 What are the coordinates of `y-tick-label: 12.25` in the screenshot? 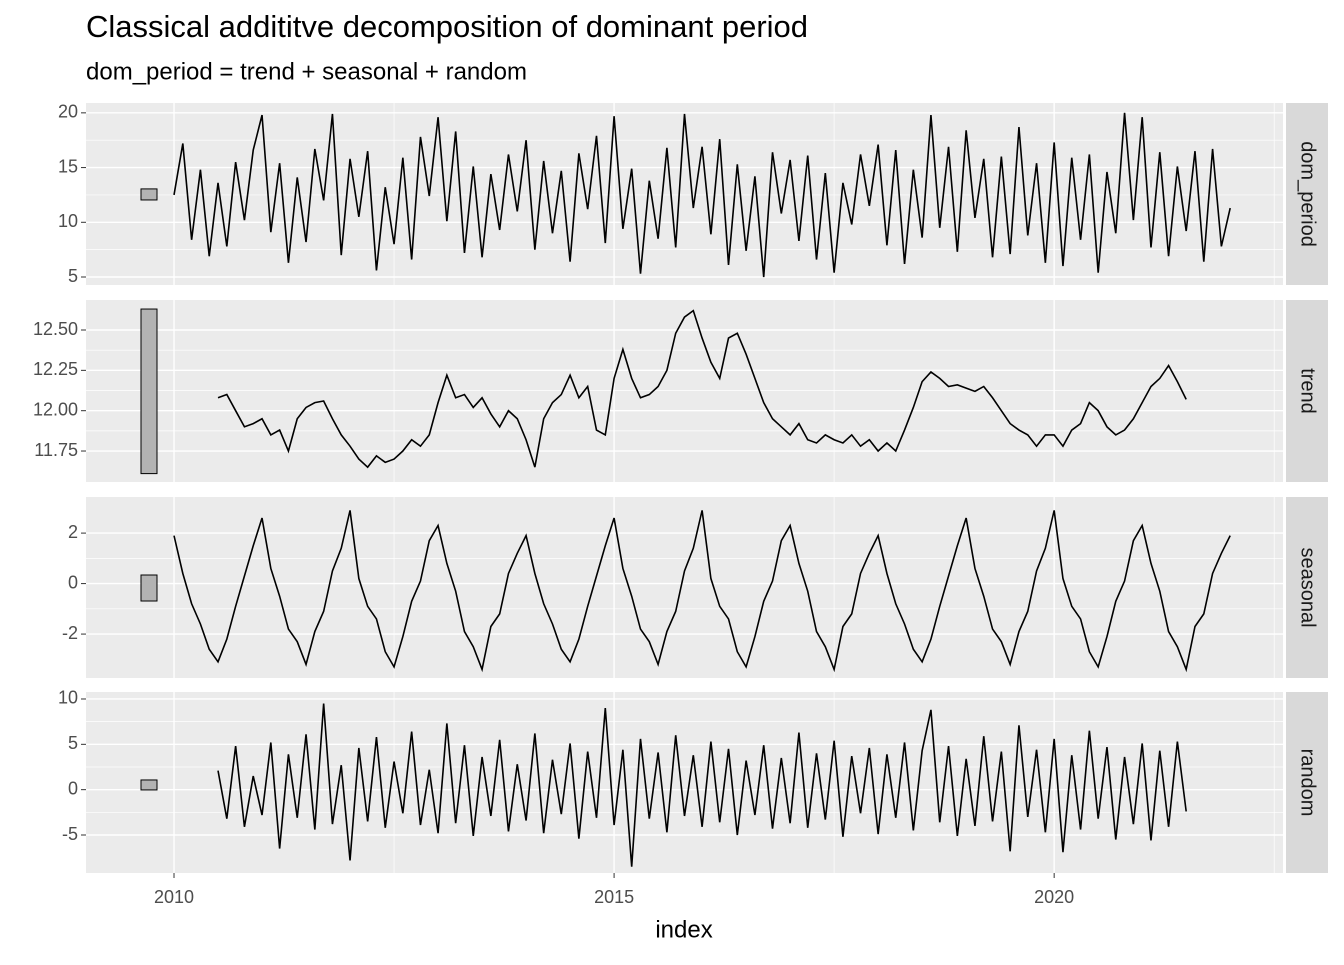 It's located at (55, 369).